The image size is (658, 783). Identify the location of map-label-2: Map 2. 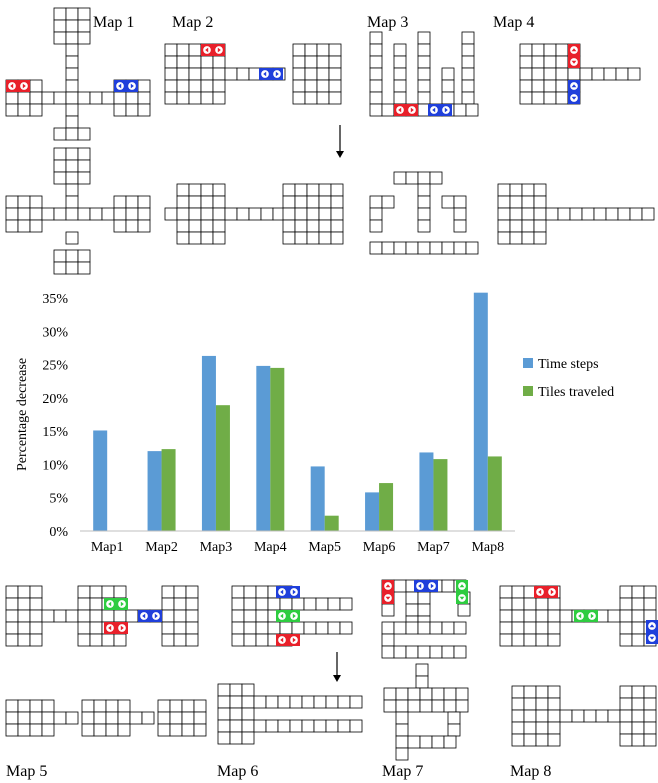
(192, 22).